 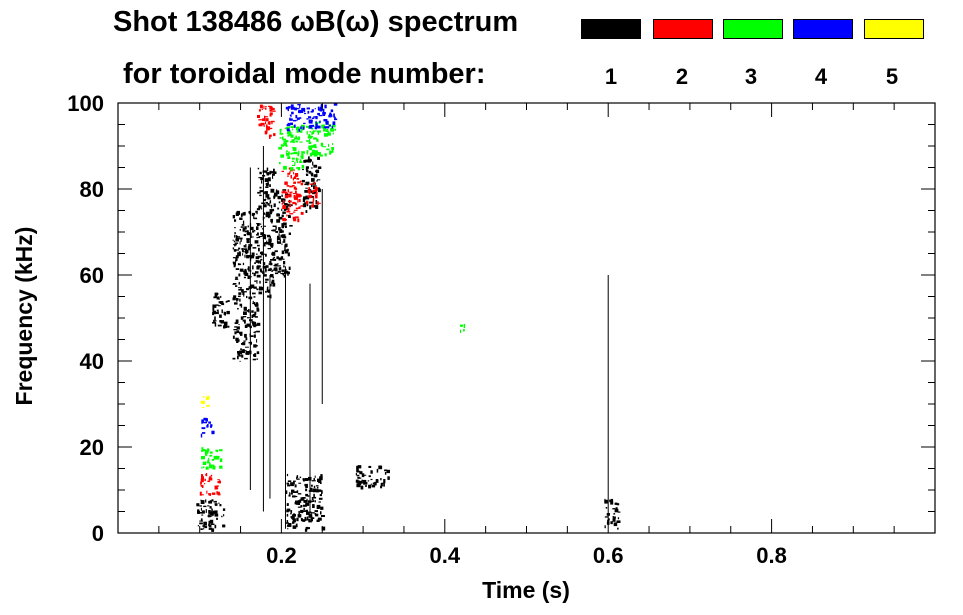 I want to click on x-tick-label: 0.8, so click(x=771, y=555).